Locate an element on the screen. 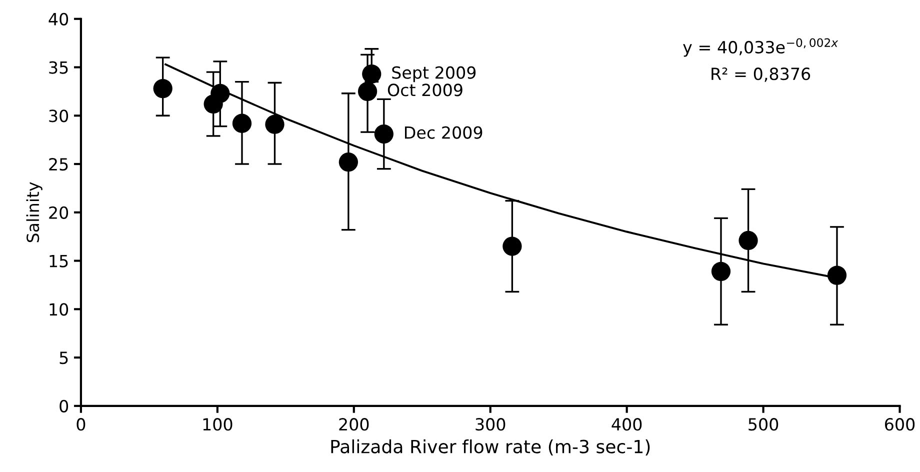 The image size is (920, 472). y-tick-label: 5 is located at coordinates (64, 358).